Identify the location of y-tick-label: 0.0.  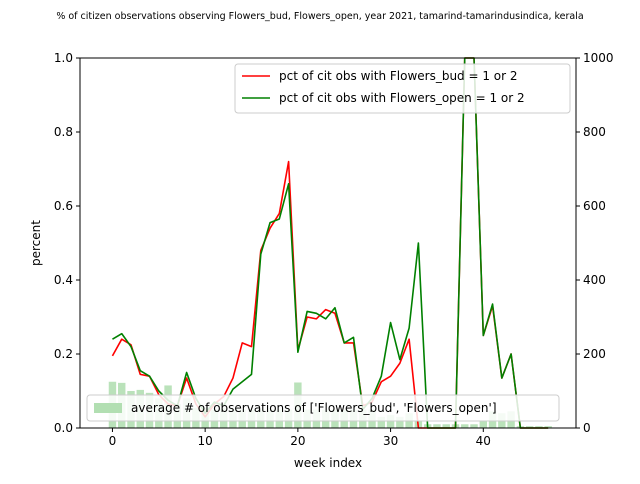
(63, 428).